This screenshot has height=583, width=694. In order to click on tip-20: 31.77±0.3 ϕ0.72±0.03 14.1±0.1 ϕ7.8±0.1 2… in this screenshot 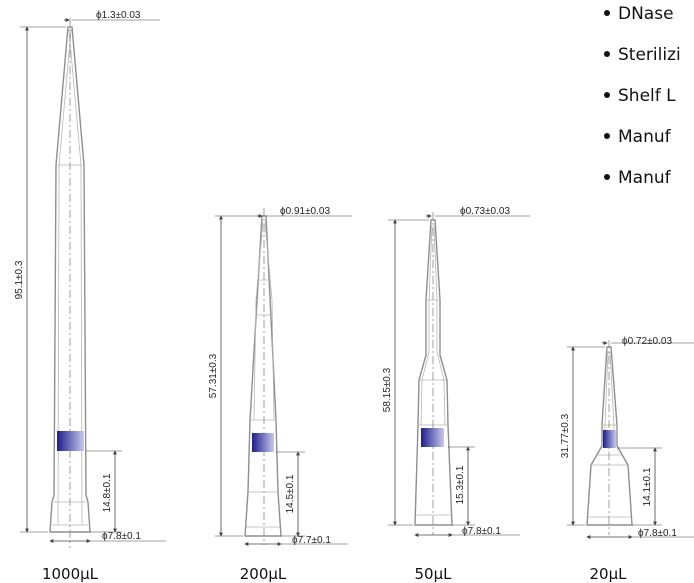, I will do `click(627, 459)`.